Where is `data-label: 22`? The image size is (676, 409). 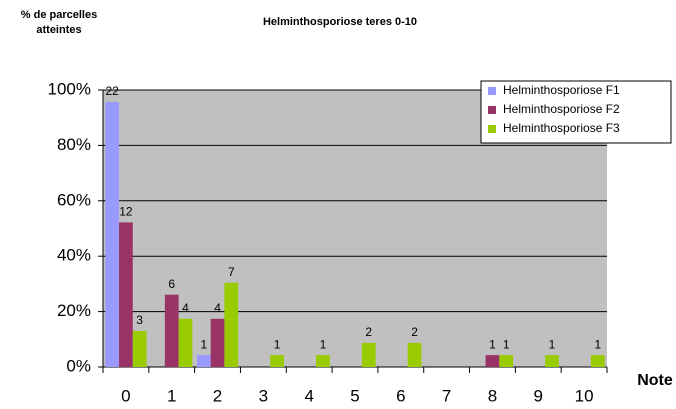 data-label: 22 is located at coordinates (112, 91).